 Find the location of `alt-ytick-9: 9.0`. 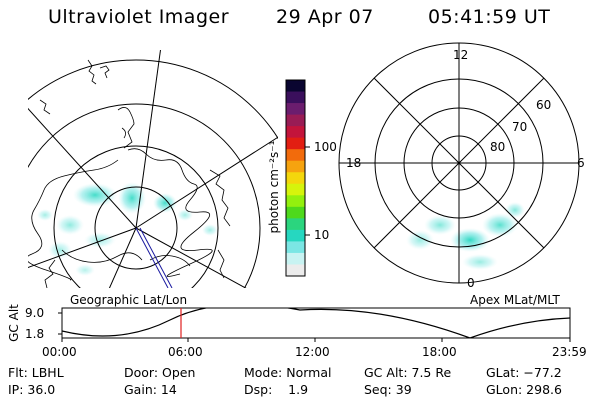

alt-ytick-9: 9.0 is located at coordinates (35, 313).